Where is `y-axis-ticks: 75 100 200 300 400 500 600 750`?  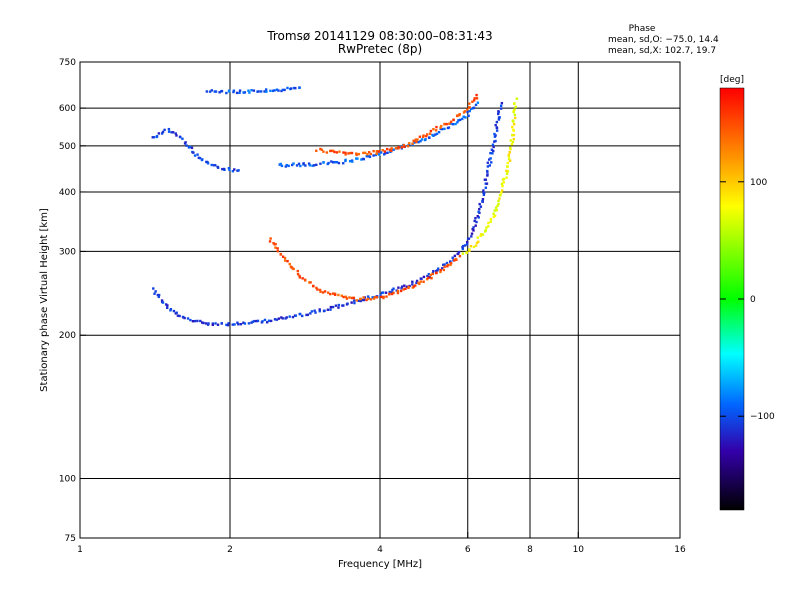 y-axis-ticks: 75 100 200 300 400 500 600 750 is located at coordinates (72, 301).